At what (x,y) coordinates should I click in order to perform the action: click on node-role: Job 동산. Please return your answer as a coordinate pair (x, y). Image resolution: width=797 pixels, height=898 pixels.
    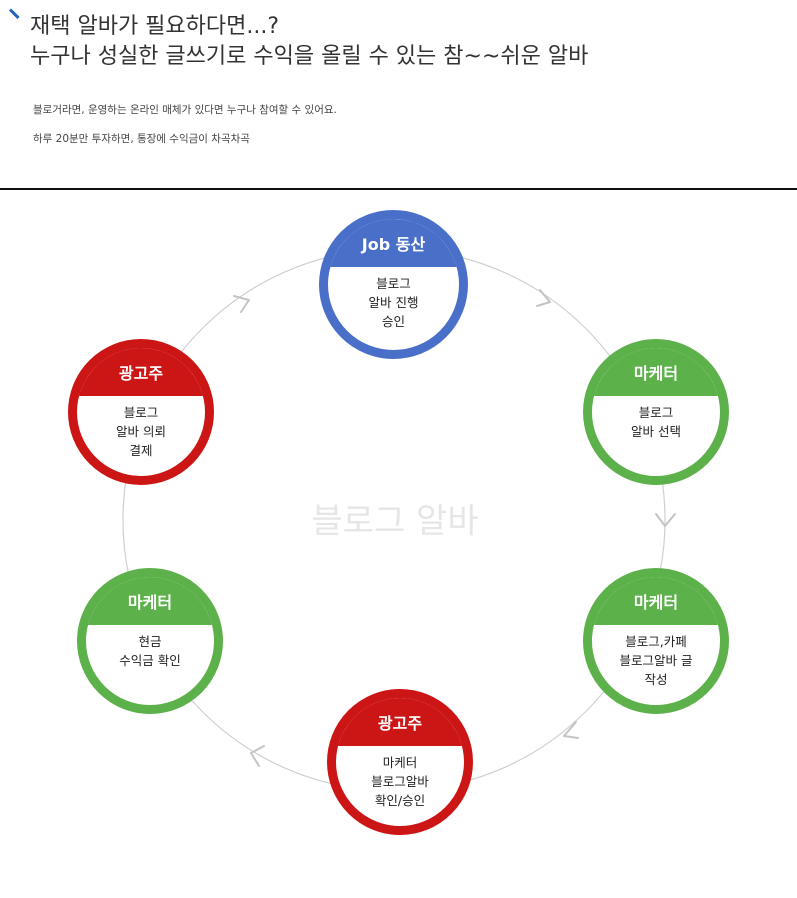
    Looking at the image, I should click on (393, 243).